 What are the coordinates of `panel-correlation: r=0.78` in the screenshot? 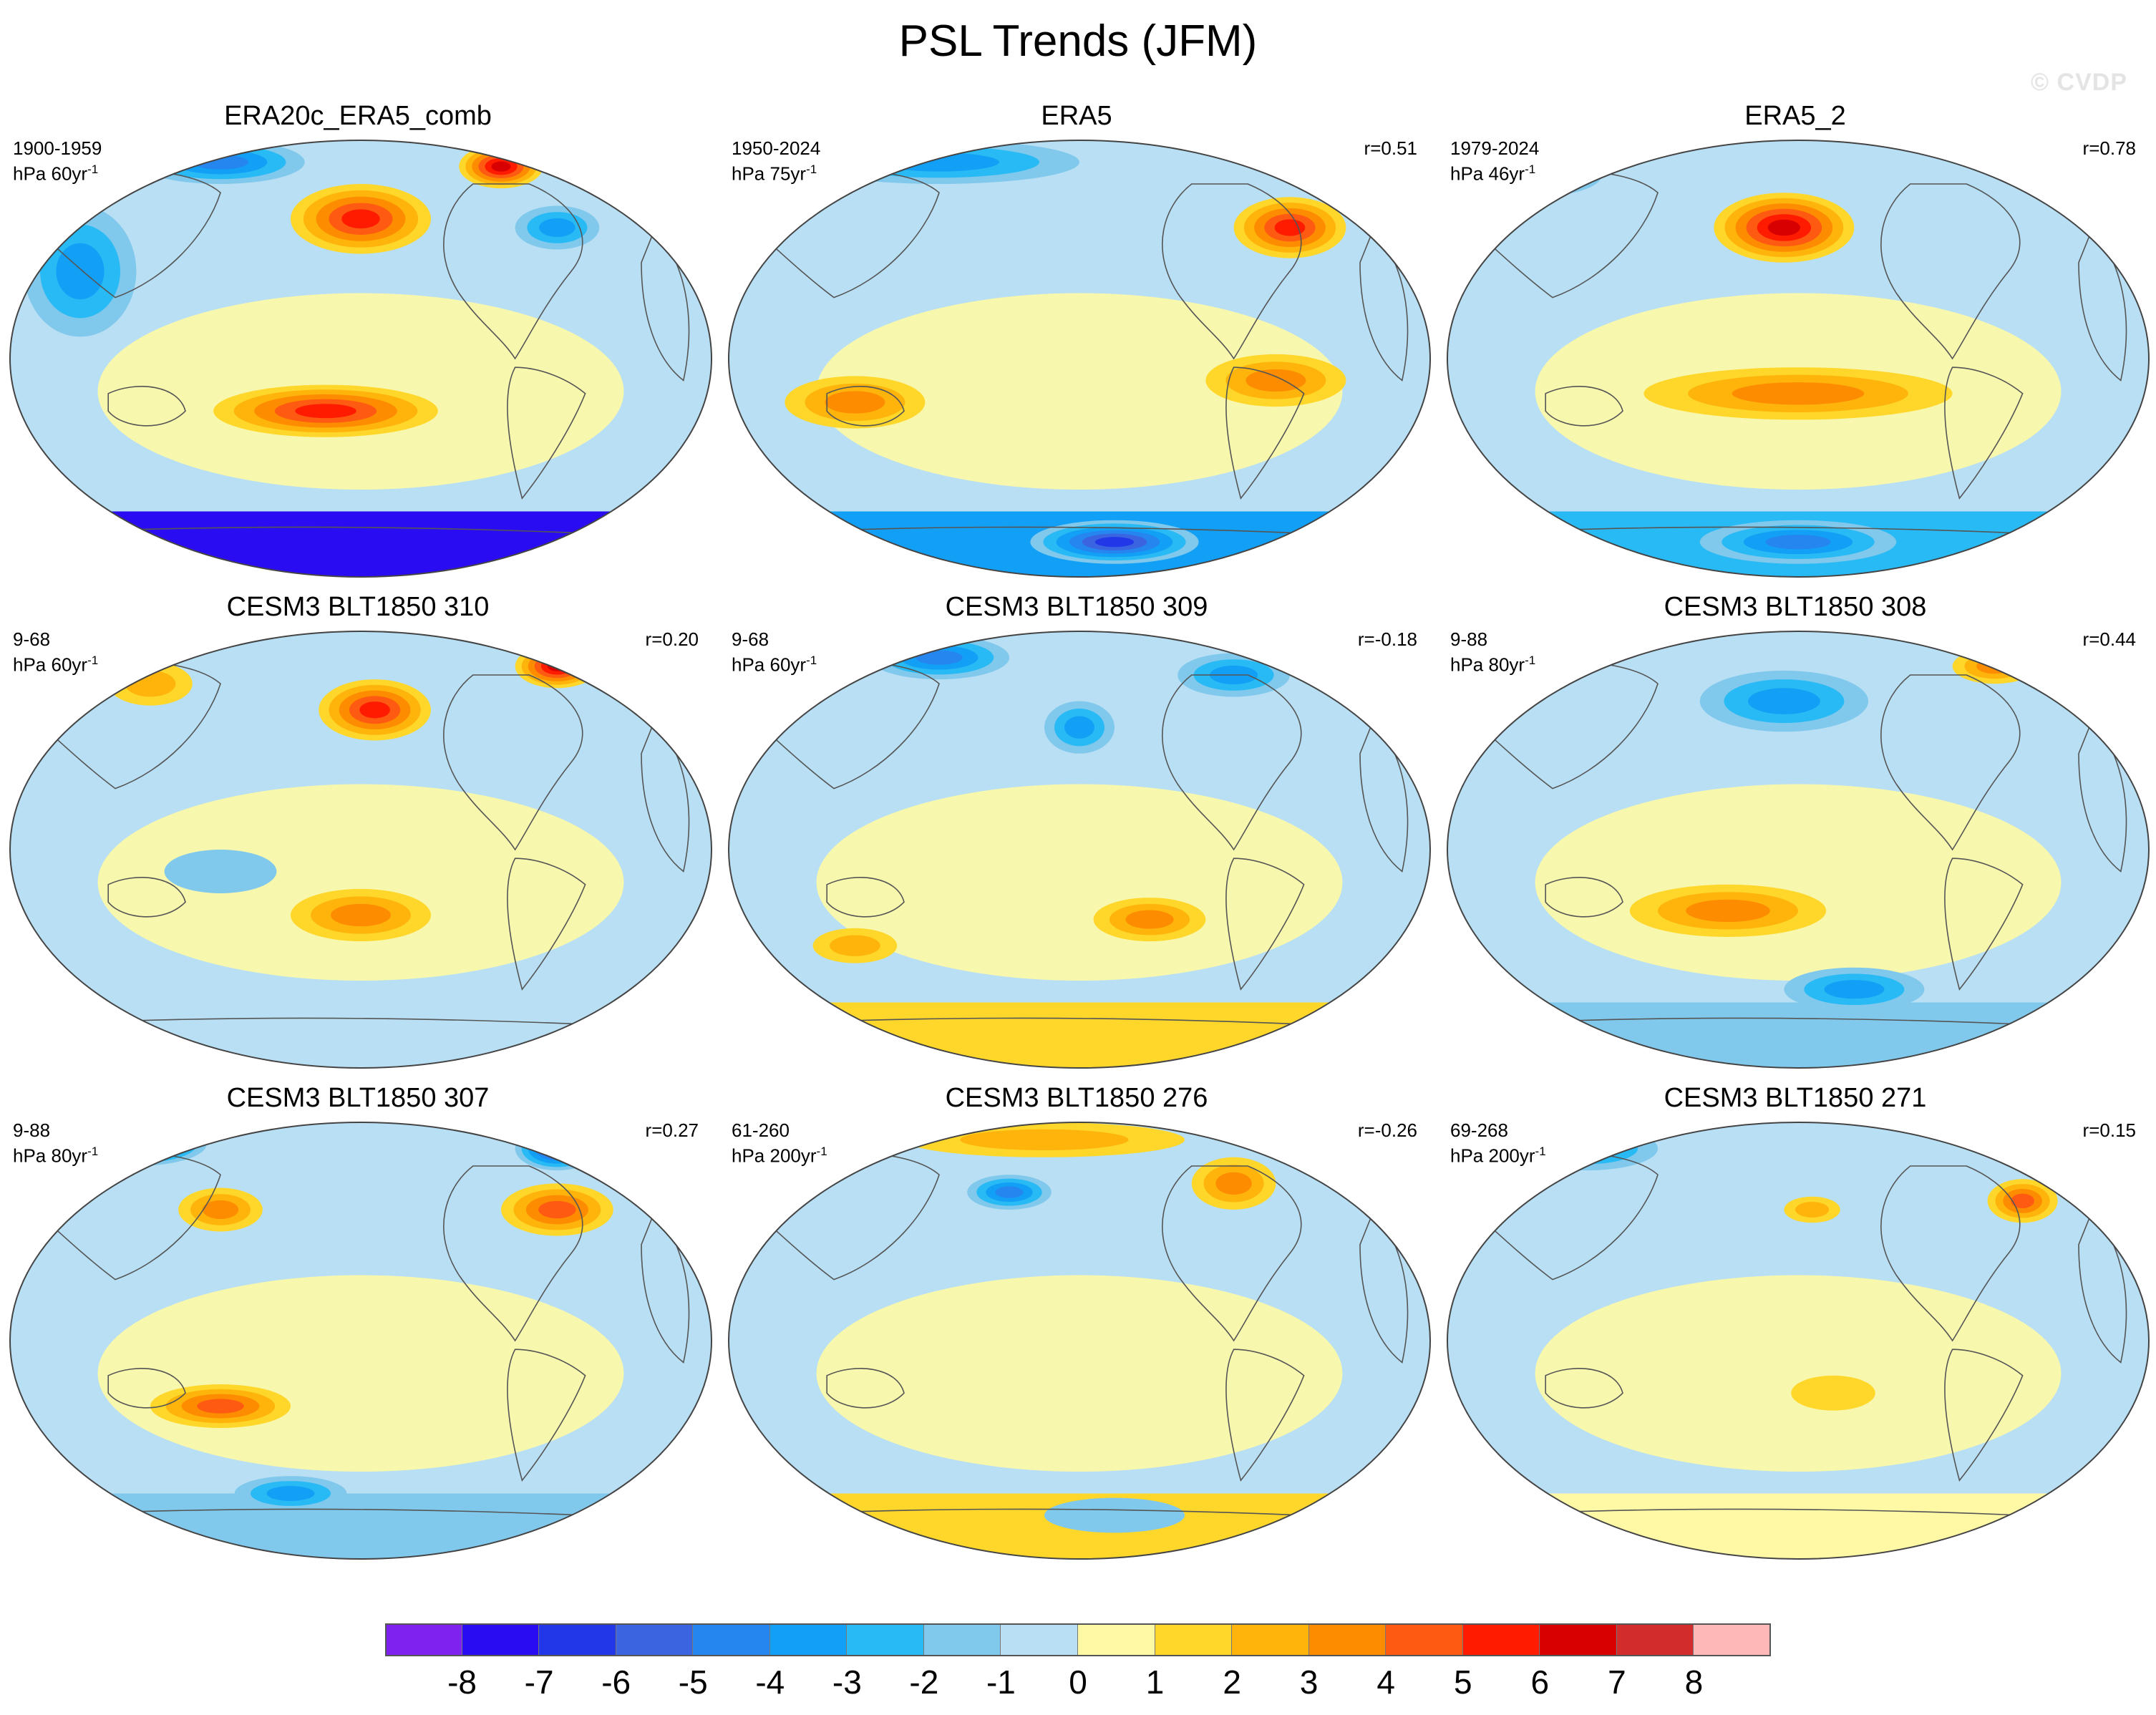 It's located at (2109, 148).